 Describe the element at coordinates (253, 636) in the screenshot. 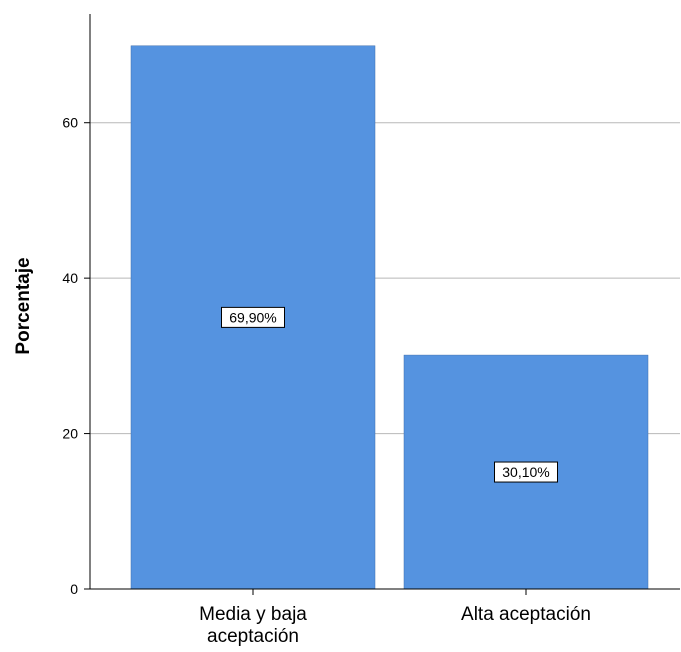

I see `x-tick-label: aceptación` at that location.